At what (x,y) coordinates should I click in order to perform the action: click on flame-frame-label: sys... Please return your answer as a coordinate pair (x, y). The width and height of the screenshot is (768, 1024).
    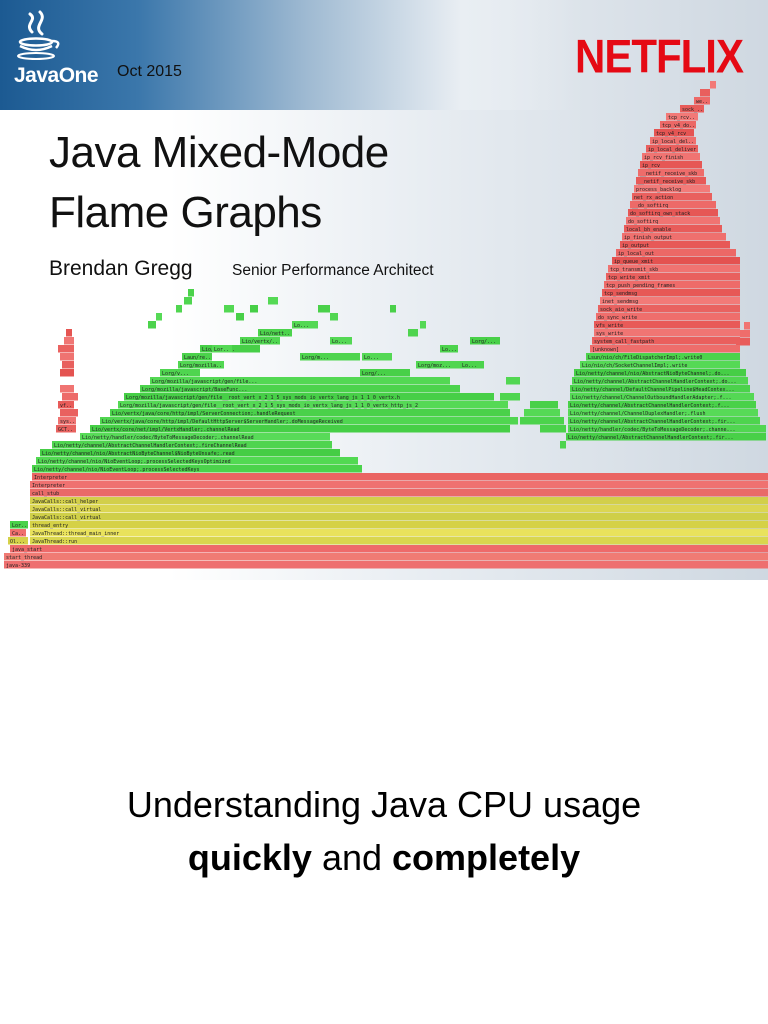
    Looking at the image, I should click on (67, 422).